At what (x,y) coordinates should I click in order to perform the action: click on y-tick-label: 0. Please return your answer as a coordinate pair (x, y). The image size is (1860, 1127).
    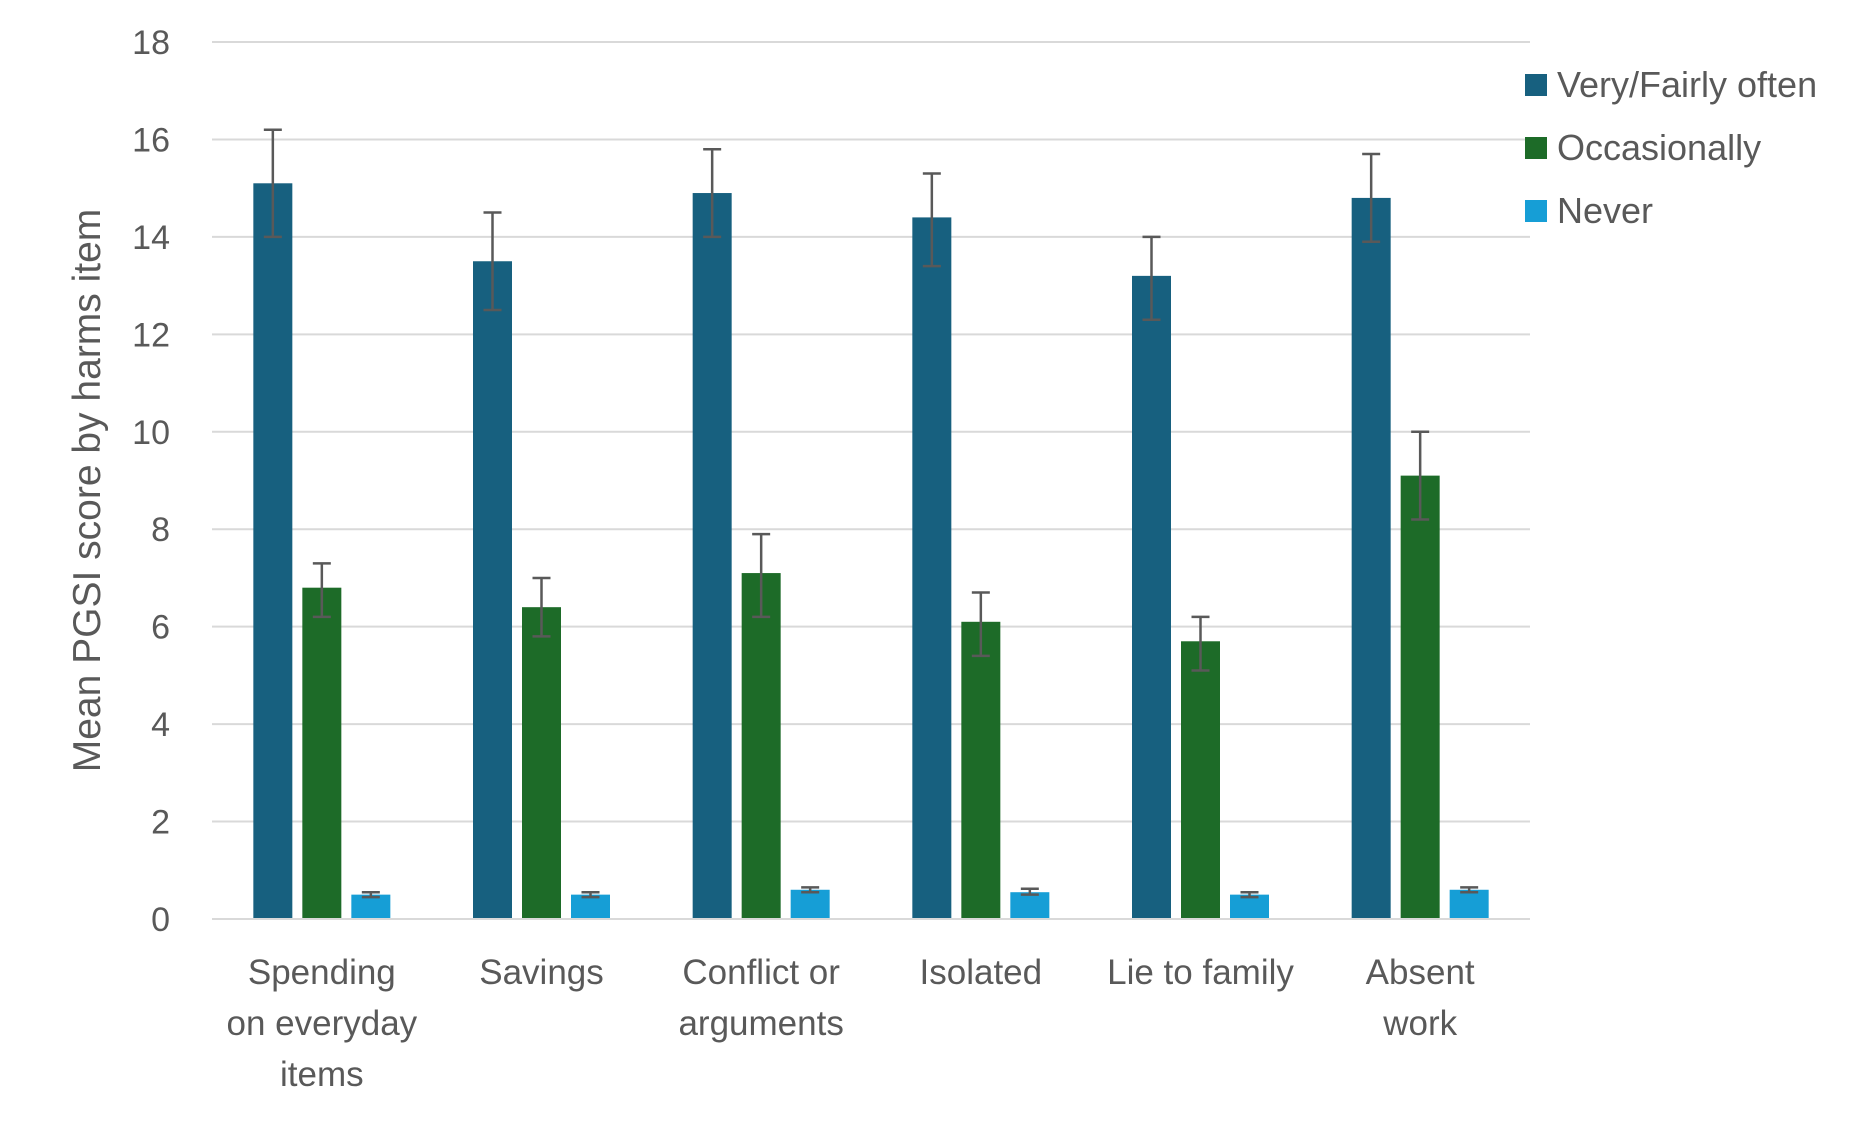
    Looking at the image, I should click on (160, 920).